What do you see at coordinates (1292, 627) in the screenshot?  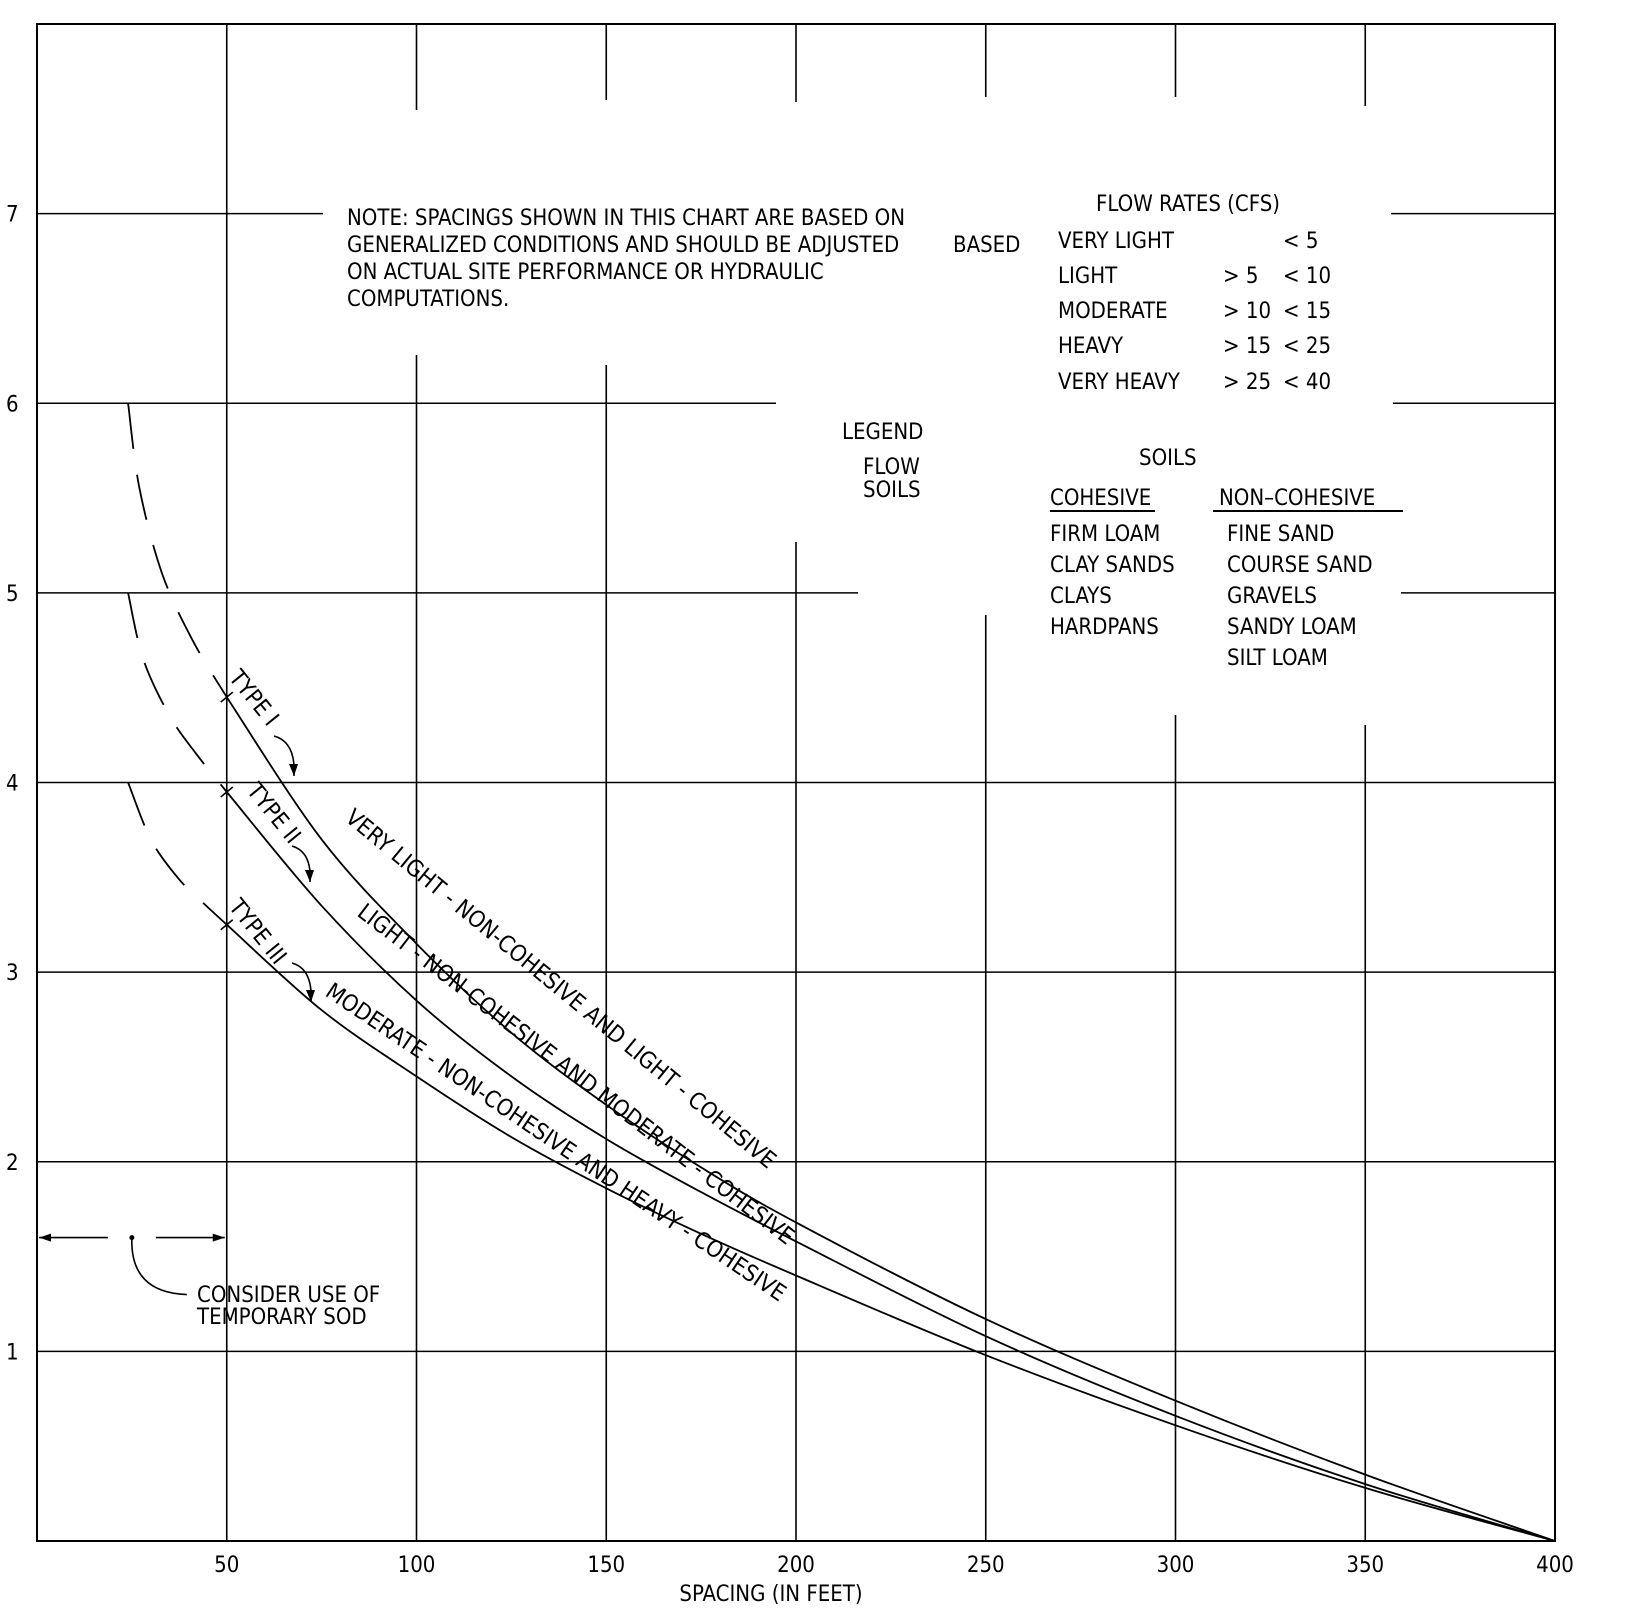 I see `noncohesive-soil: SANDY LOAM` at bounding box center [1292, 627].